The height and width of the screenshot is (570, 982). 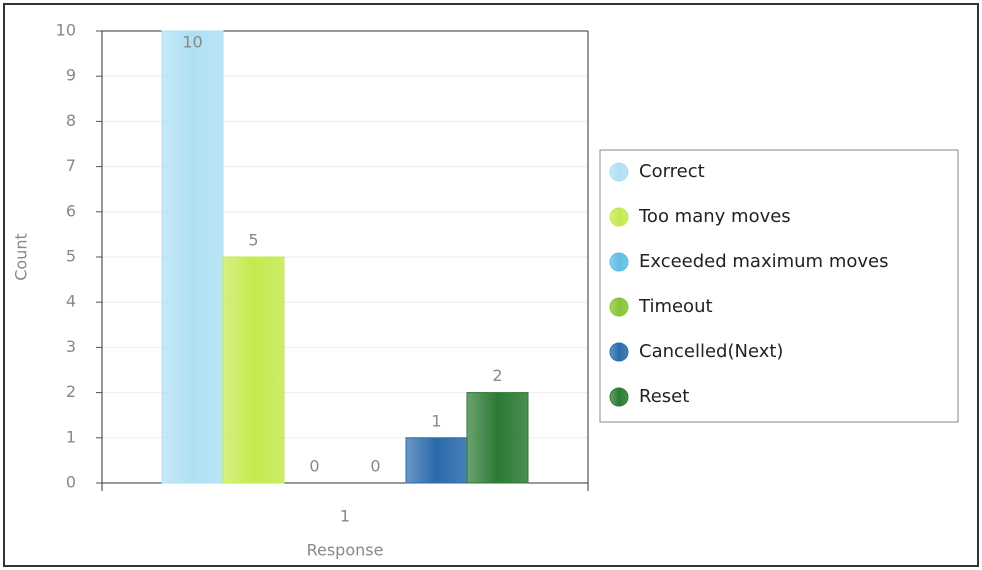 I want to click on y-tick-label: 1, so click(x=71, y=436).